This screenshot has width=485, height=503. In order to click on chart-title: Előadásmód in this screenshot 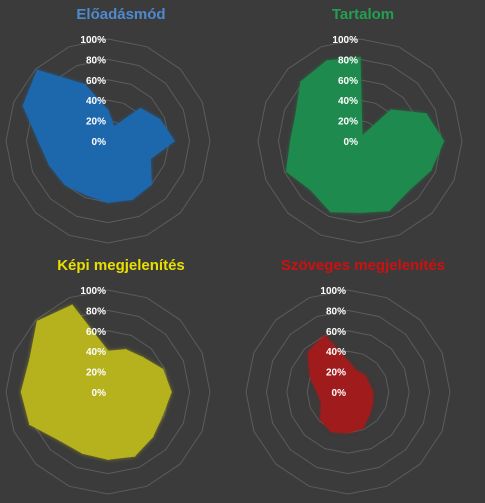, I will do `click(121, 14)`.